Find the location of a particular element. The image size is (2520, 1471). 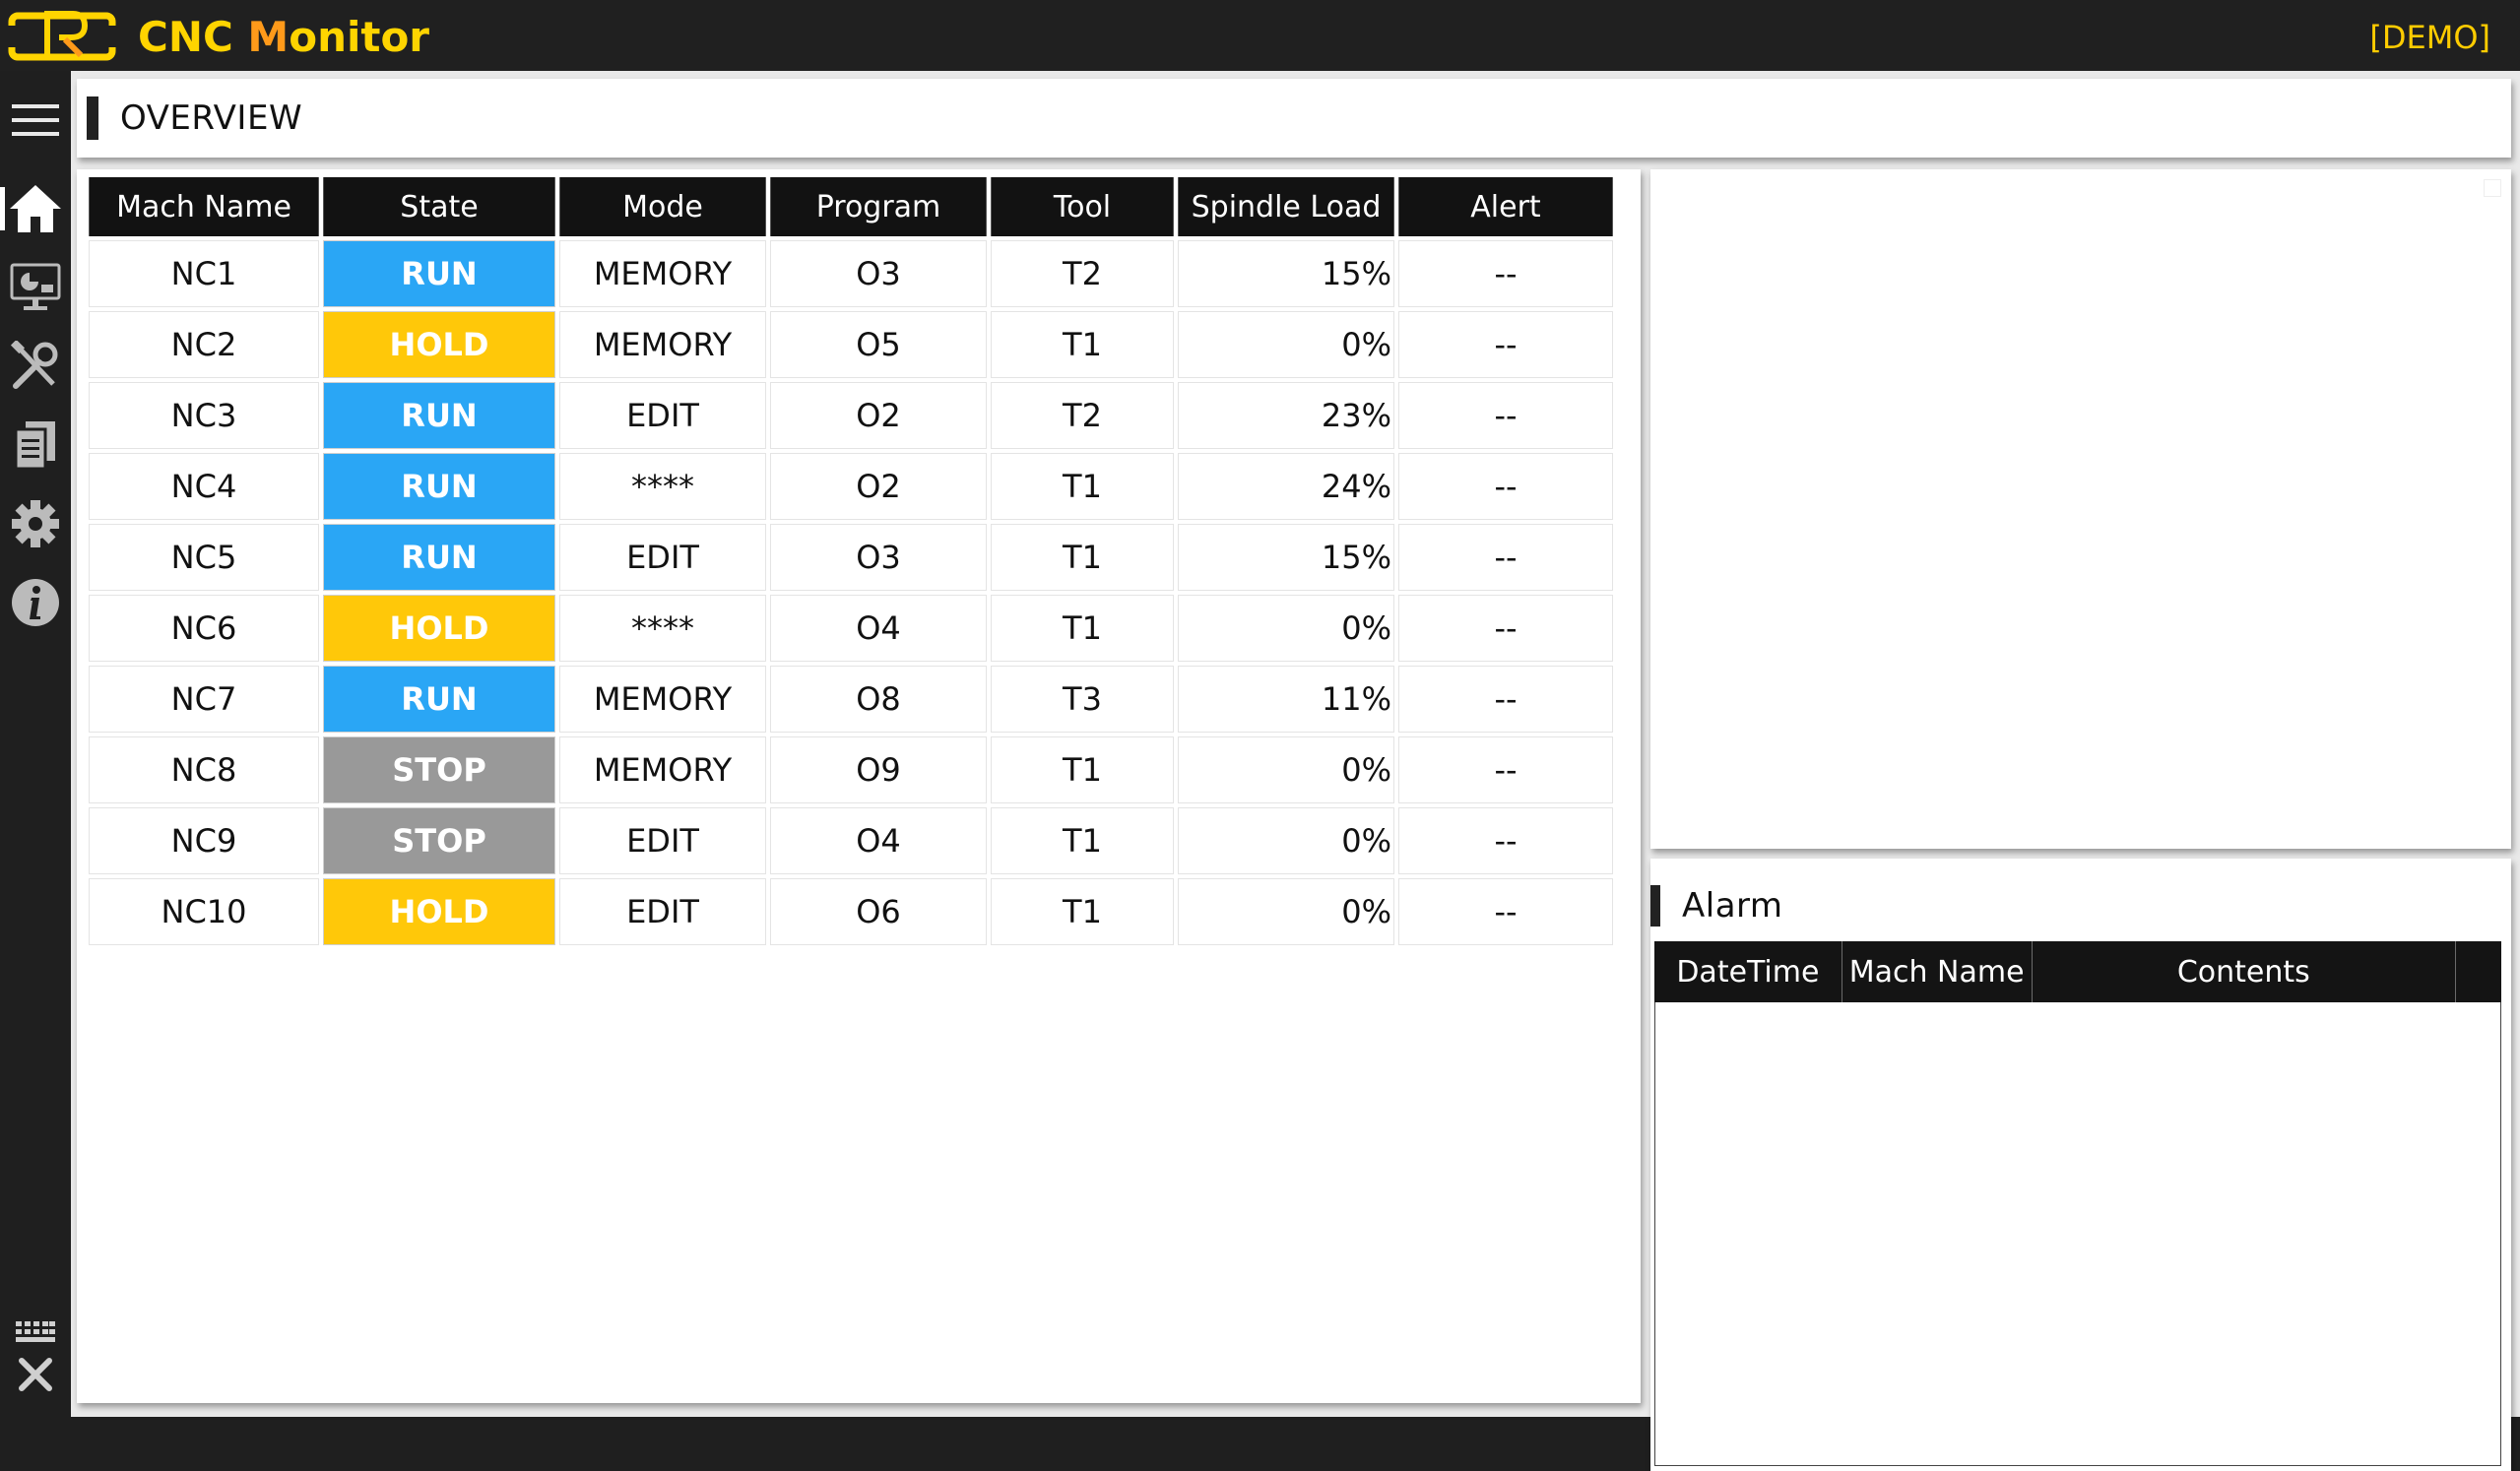

table-row: NC7 RUN MEMORY O8 T3 11% -- is located at coordinates (851, 699).